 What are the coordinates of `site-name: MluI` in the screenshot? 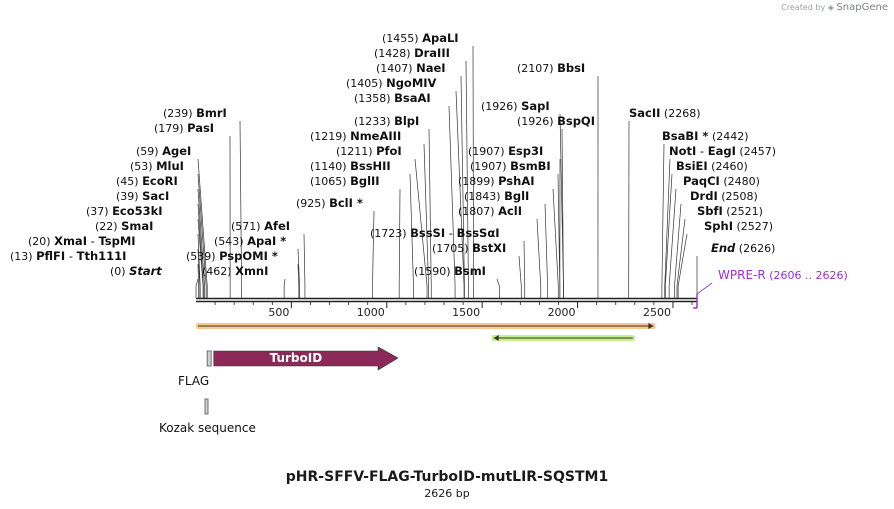 It's located at (170, 166).